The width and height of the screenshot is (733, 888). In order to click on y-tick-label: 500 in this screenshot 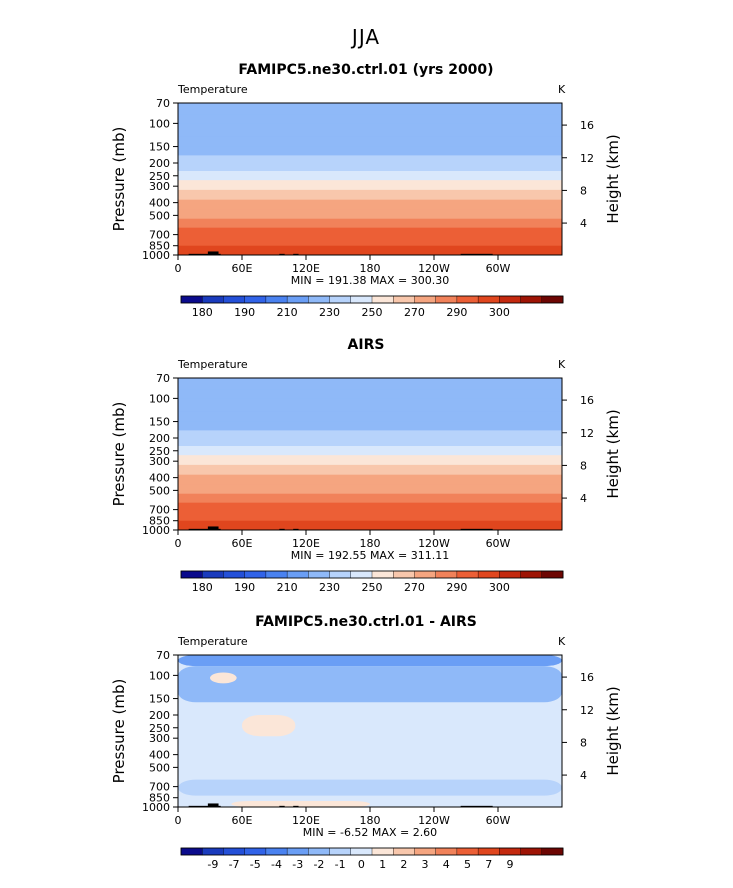, I will do `click(159, 215)`.